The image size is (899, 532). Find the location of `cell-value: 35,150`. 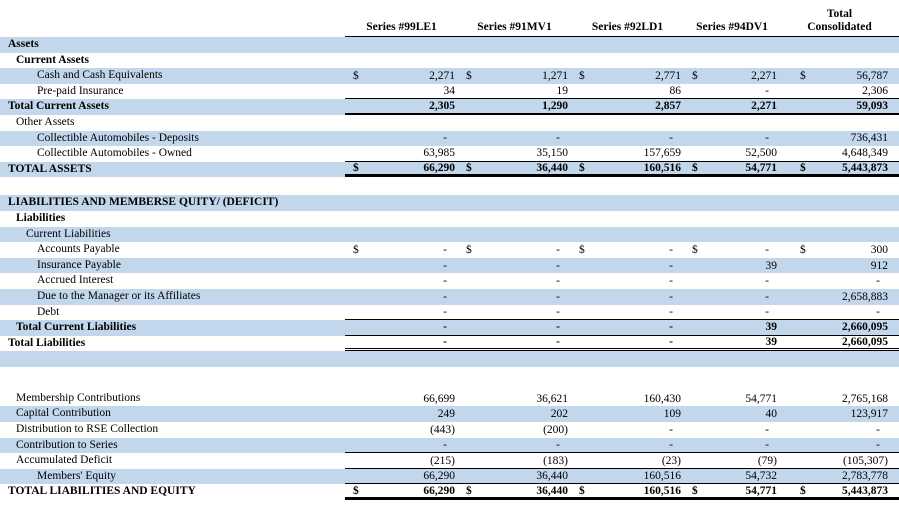

cell-value: 35,150 is located at coordinates (552, 153).